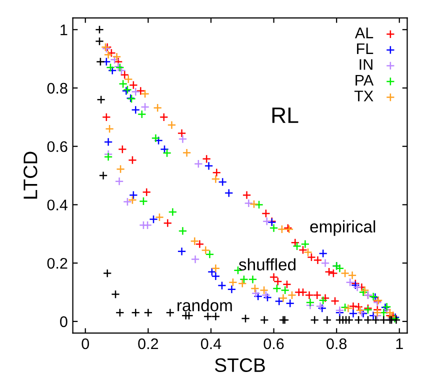 This screenshot has height=382, width=436. Describe the element at coordinates (285, 115) in the screenshot. I see `annotation: RL` at that location.